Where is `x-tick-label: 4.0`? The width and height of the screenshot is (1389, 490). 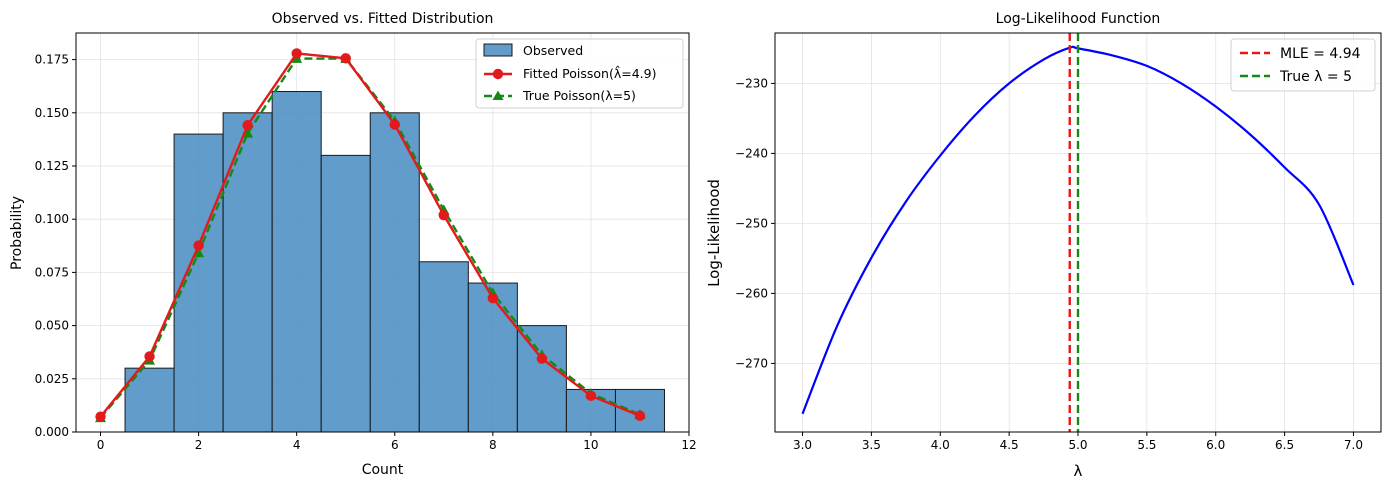 x-tick-label: 4.0 is located at coordinates (940, 445).